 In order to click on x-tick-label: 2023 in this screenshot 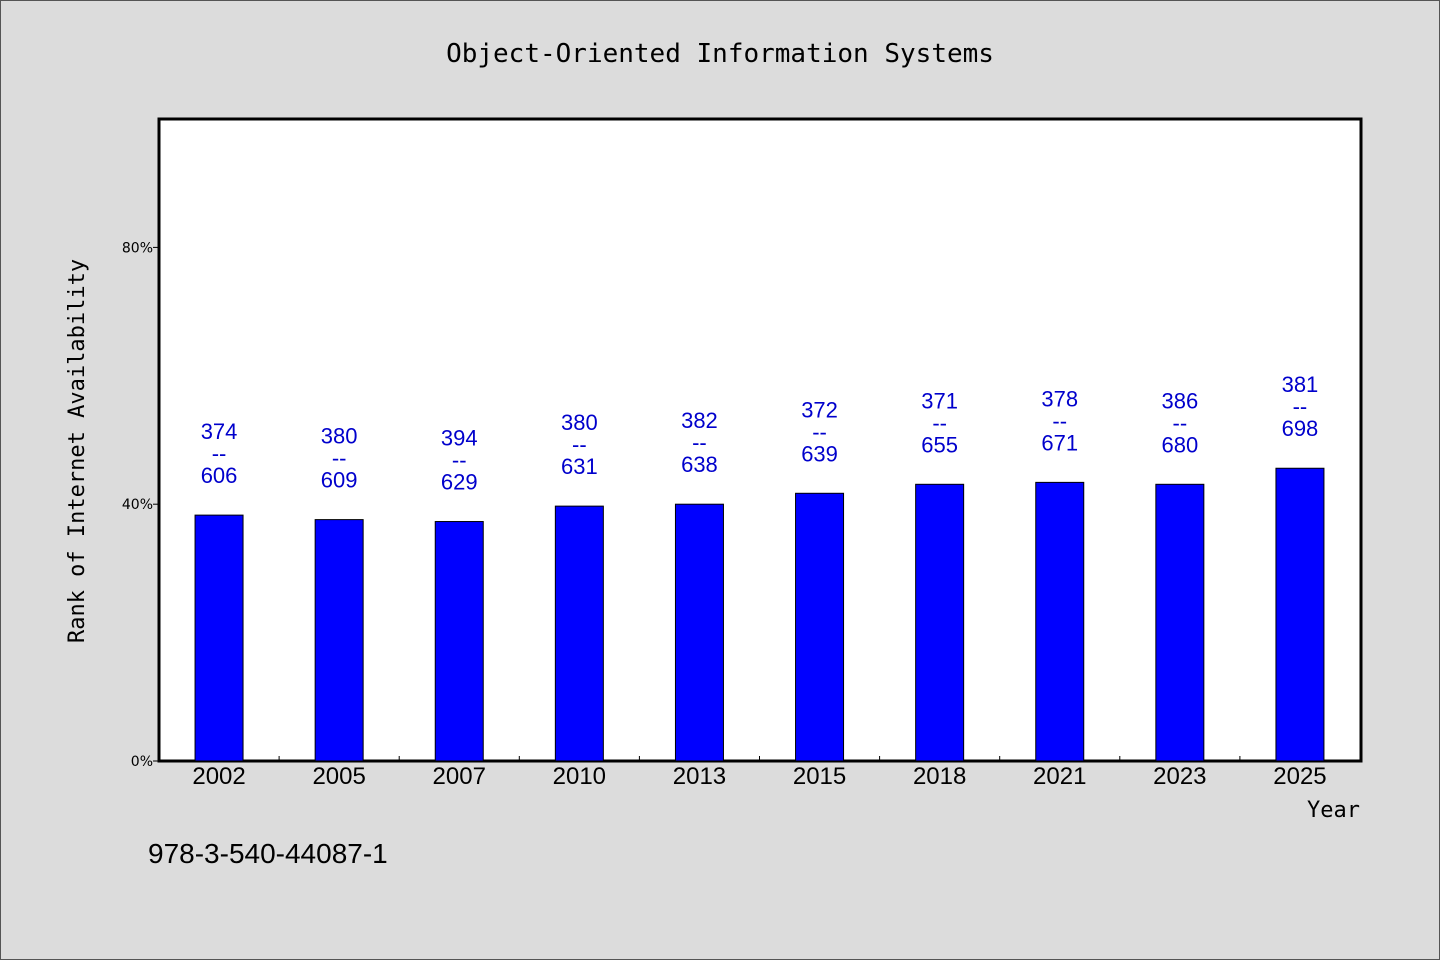, I will do `click(1179, 776)`.